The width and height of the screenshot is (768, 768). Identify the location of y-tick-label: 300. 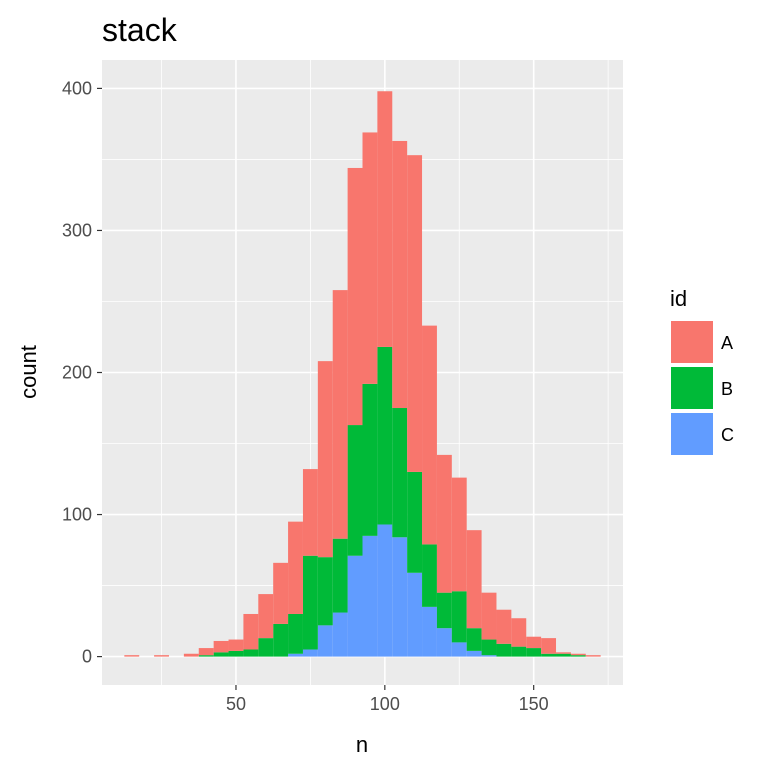
(77, 230).